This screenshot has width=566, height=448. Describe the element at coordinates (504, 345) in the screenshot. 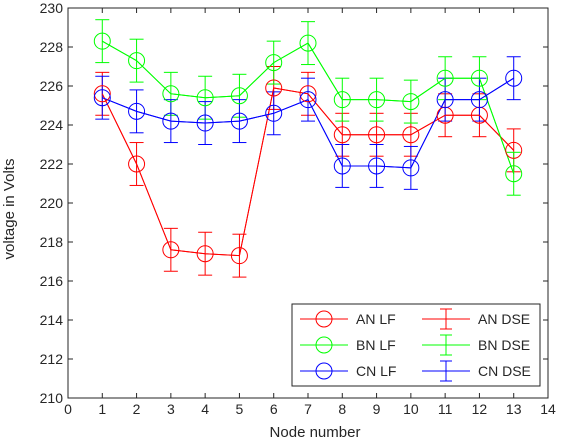

I see `legend-label: BN DSE` at that location.